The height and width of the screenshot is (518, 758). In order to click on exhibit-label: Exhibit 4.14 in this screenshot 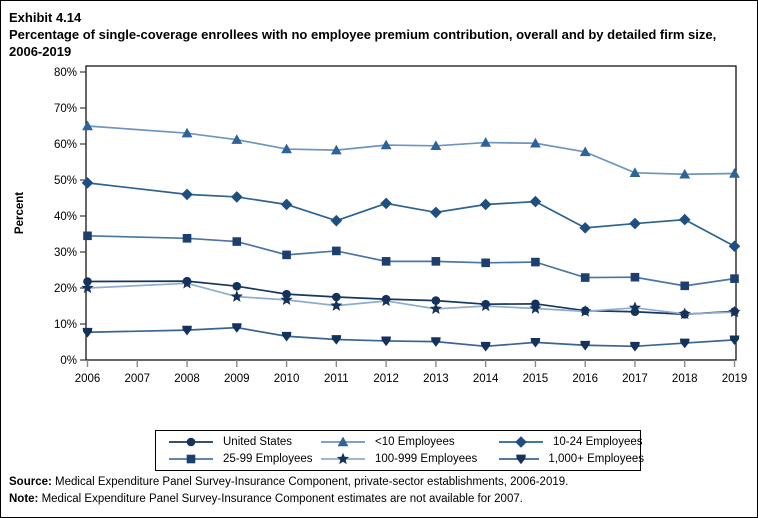, I will do `click(45, 17)`.